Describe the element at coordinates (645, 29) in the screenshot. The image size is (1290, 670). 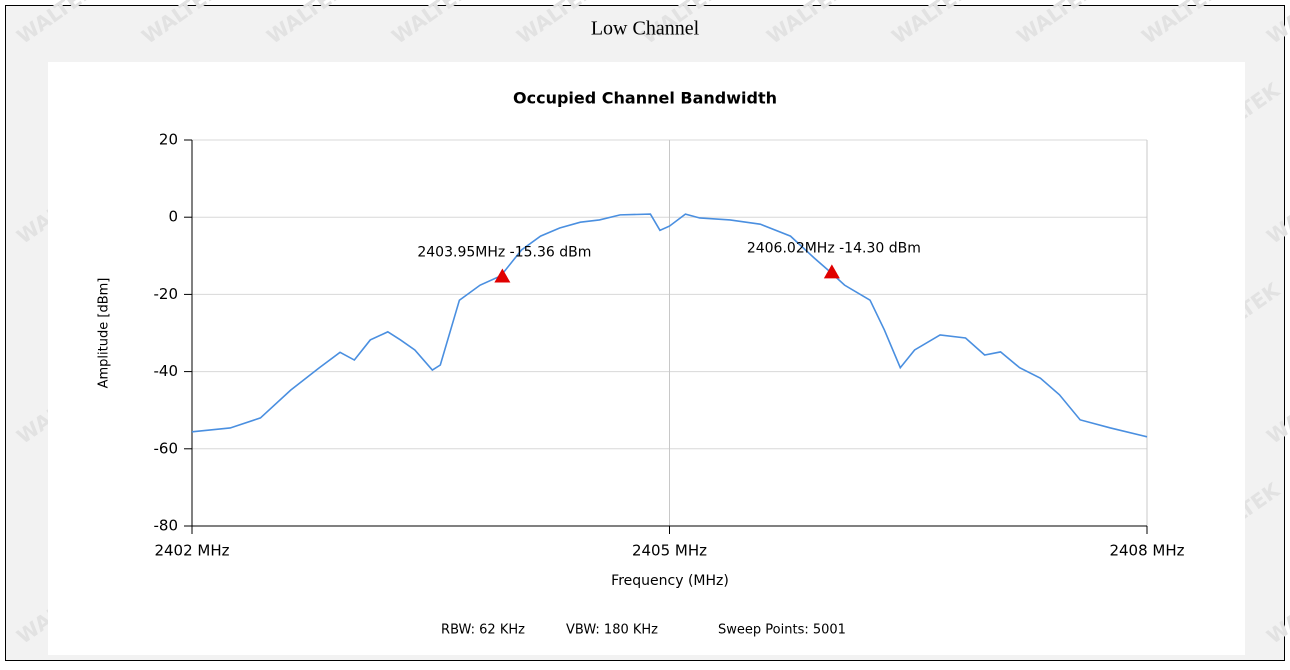
I see `page-title: Low Channel` at that location.